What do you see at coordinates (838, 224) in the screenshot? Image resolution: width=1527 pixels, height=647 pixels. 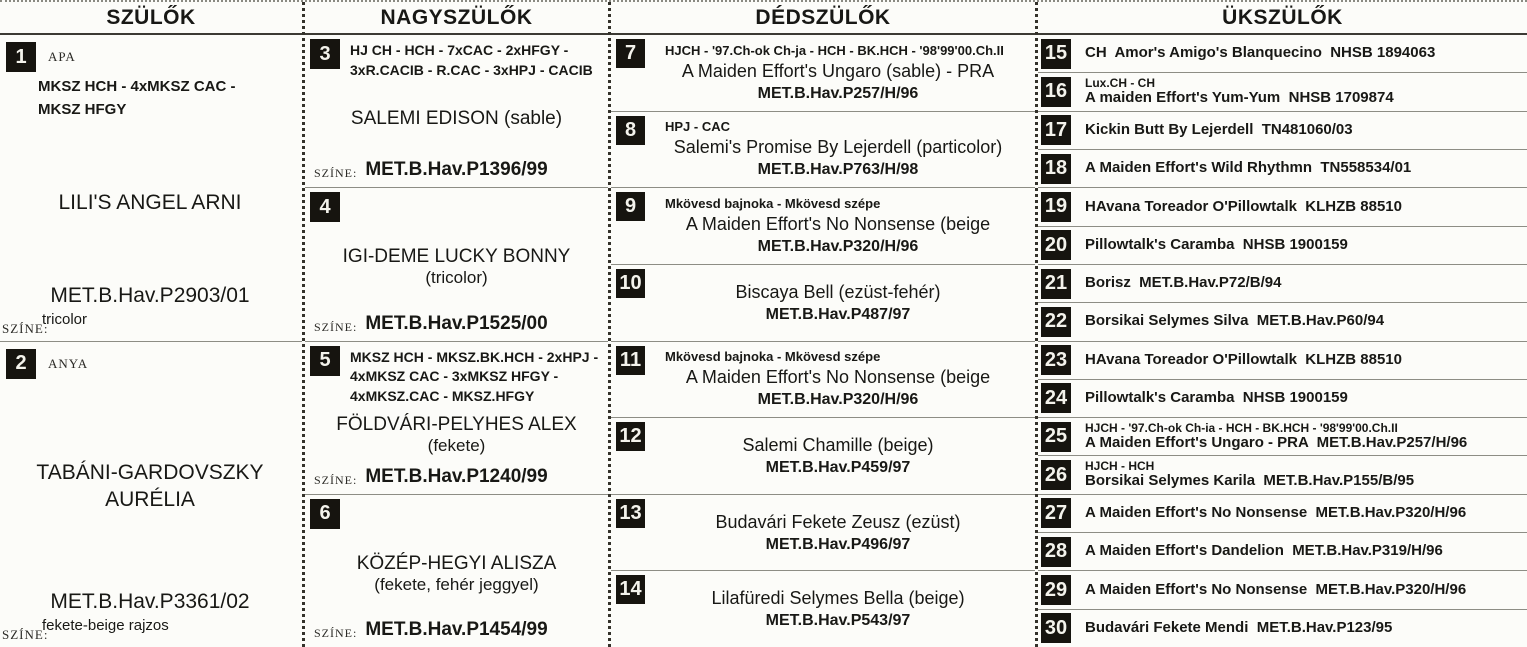 I see `dog-name: A Maiden Effort's No Nonsense (beige` at bounding box center [838, 224].